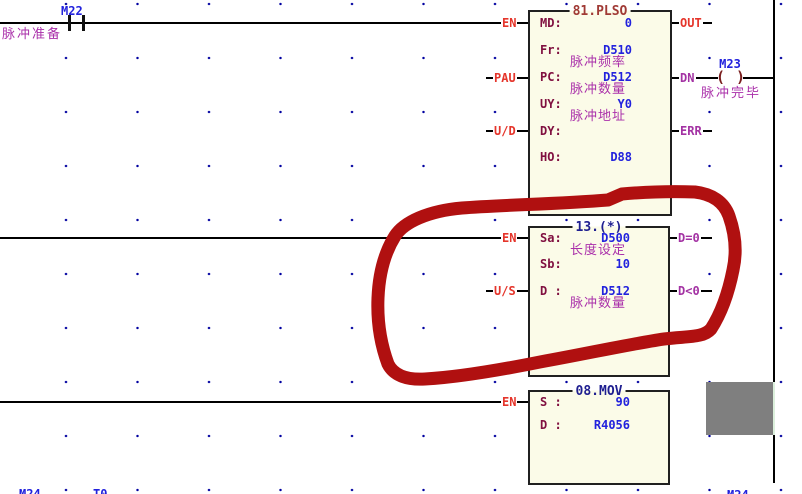 This screenshot has width=802, height=494. What do you see at coordinates (774, 241) in the screenshot?
I see `right-power-rail` at bounding box center [774, 241].